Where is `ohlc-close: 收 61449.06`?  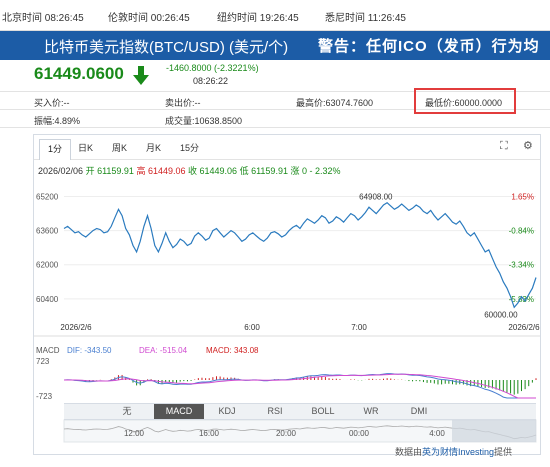 ohlc-close: 收 61449.06 is located at coordinates (213, 171).